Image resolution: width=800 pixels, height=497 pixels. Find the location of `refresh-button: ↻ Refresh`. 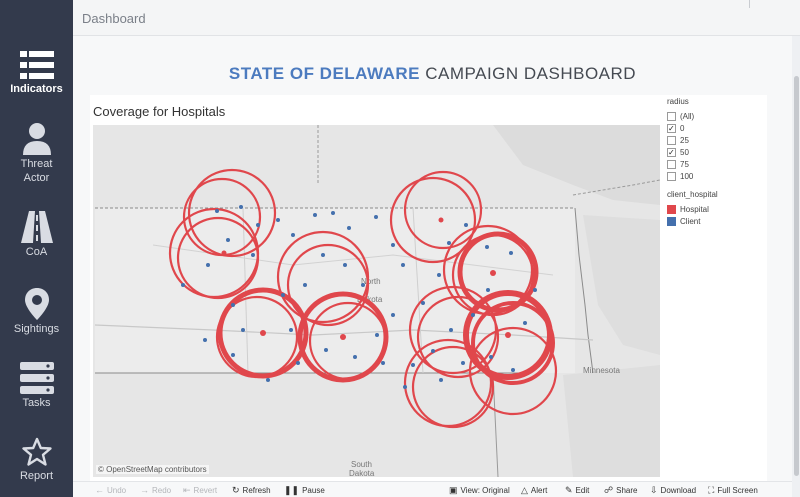

refresh-button: ↻ Refresh is located at coordinates (251, 490).